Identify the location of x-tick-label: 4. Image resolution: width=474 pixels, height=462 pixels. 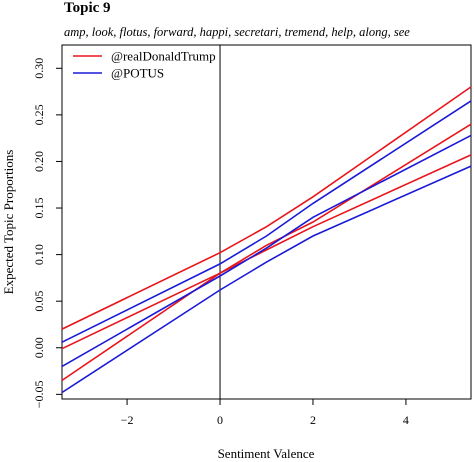
(406, 420).